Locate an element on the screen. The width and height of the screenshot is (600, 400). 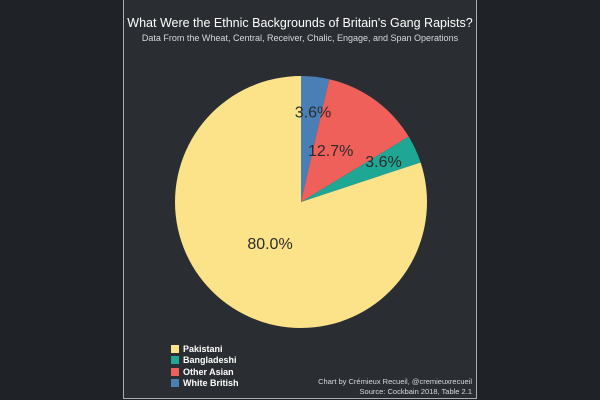
legend-label: Bangladeshi is located at coordinates (210, 360).